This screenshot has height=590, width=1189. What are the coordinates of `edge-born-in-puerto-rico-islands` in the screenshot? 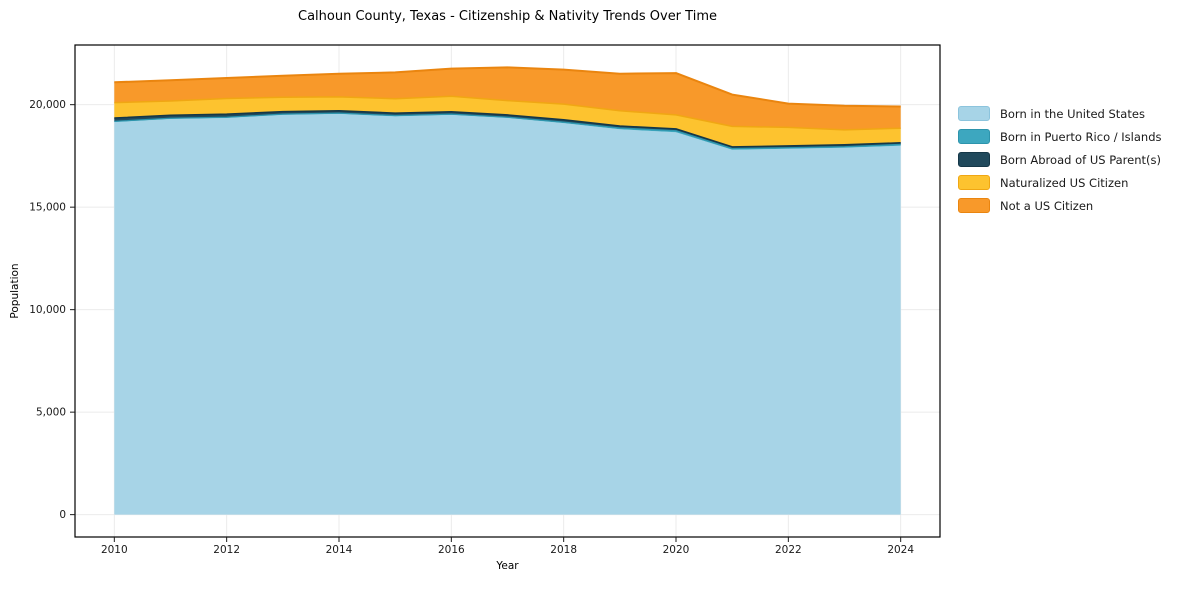 It's located at (507, 131).